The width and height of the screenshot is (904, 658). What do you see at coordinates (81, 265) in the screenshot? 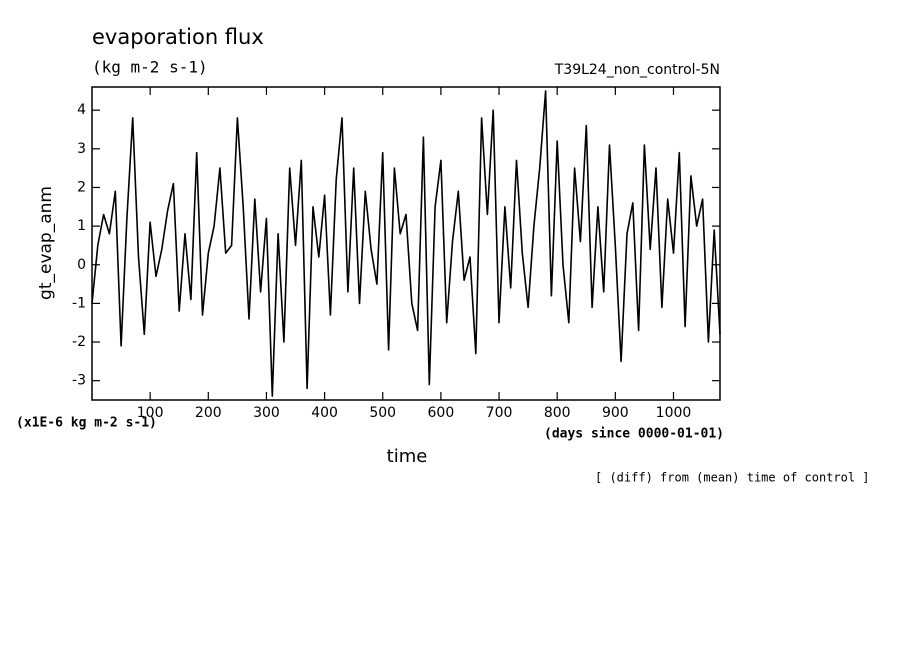
I see `y-tick-label: 0` at bounding box center [81, 265].